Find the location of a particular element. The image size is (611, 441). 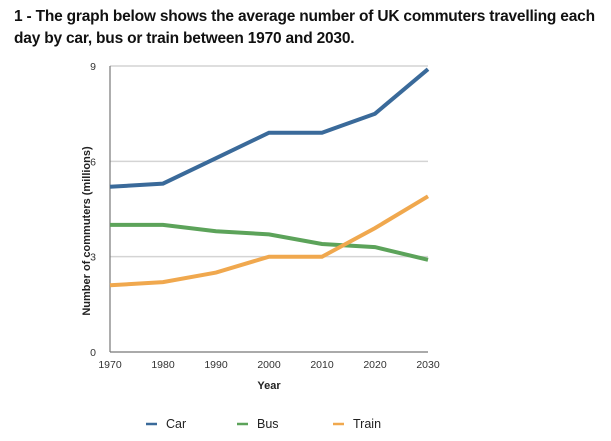

x-tick-label: 2030 is located at coordinates (428, 365).